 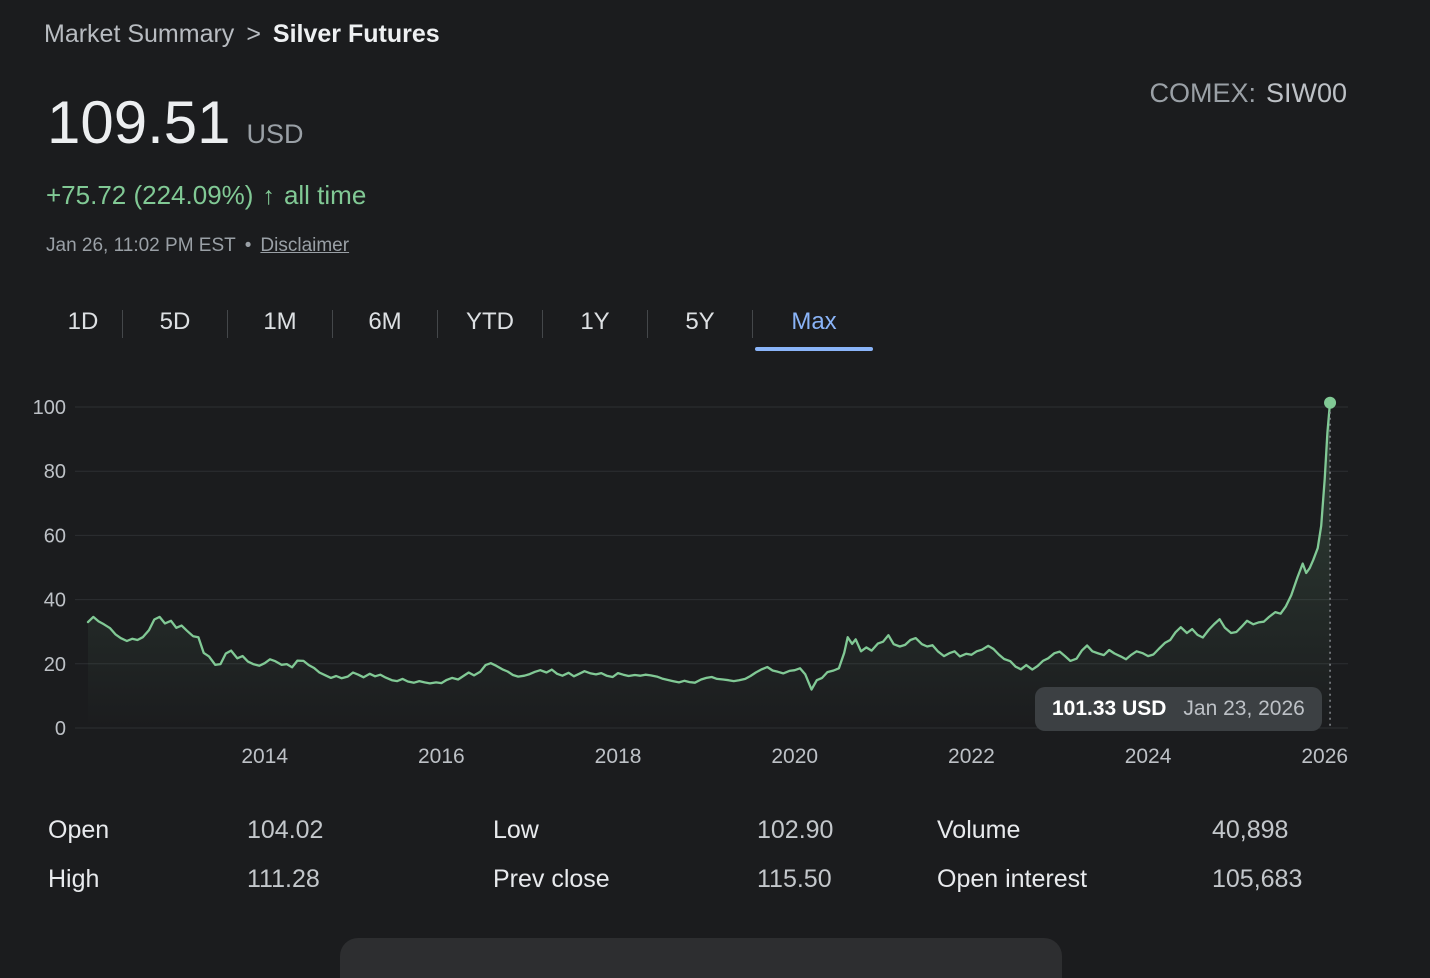 What do you see at coordinates (516, 830) in the screenshot?
I see `stat-label-low: Low` at bounding box center [516, 830].